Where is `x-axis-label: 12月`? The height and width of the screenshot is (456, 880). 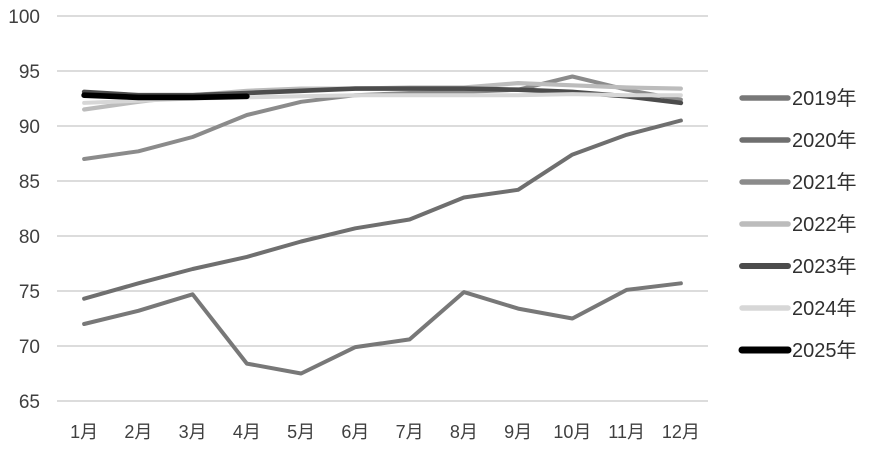
x-axis-label: 12月 is located at coordinates (681, 432).